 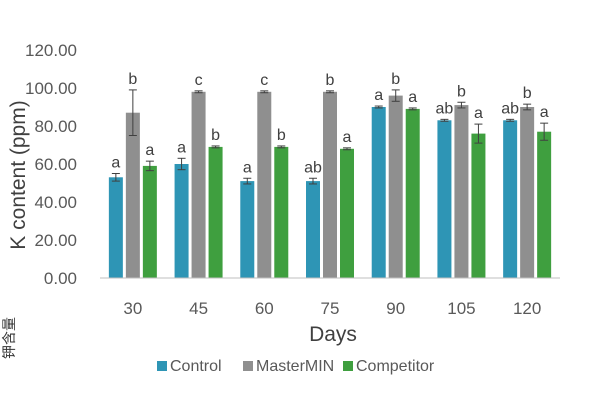 What do you see at coordinates (51, 88) in the screenshot?
I see `y-tick-label: 100.00` at bounding box center [51, 88].